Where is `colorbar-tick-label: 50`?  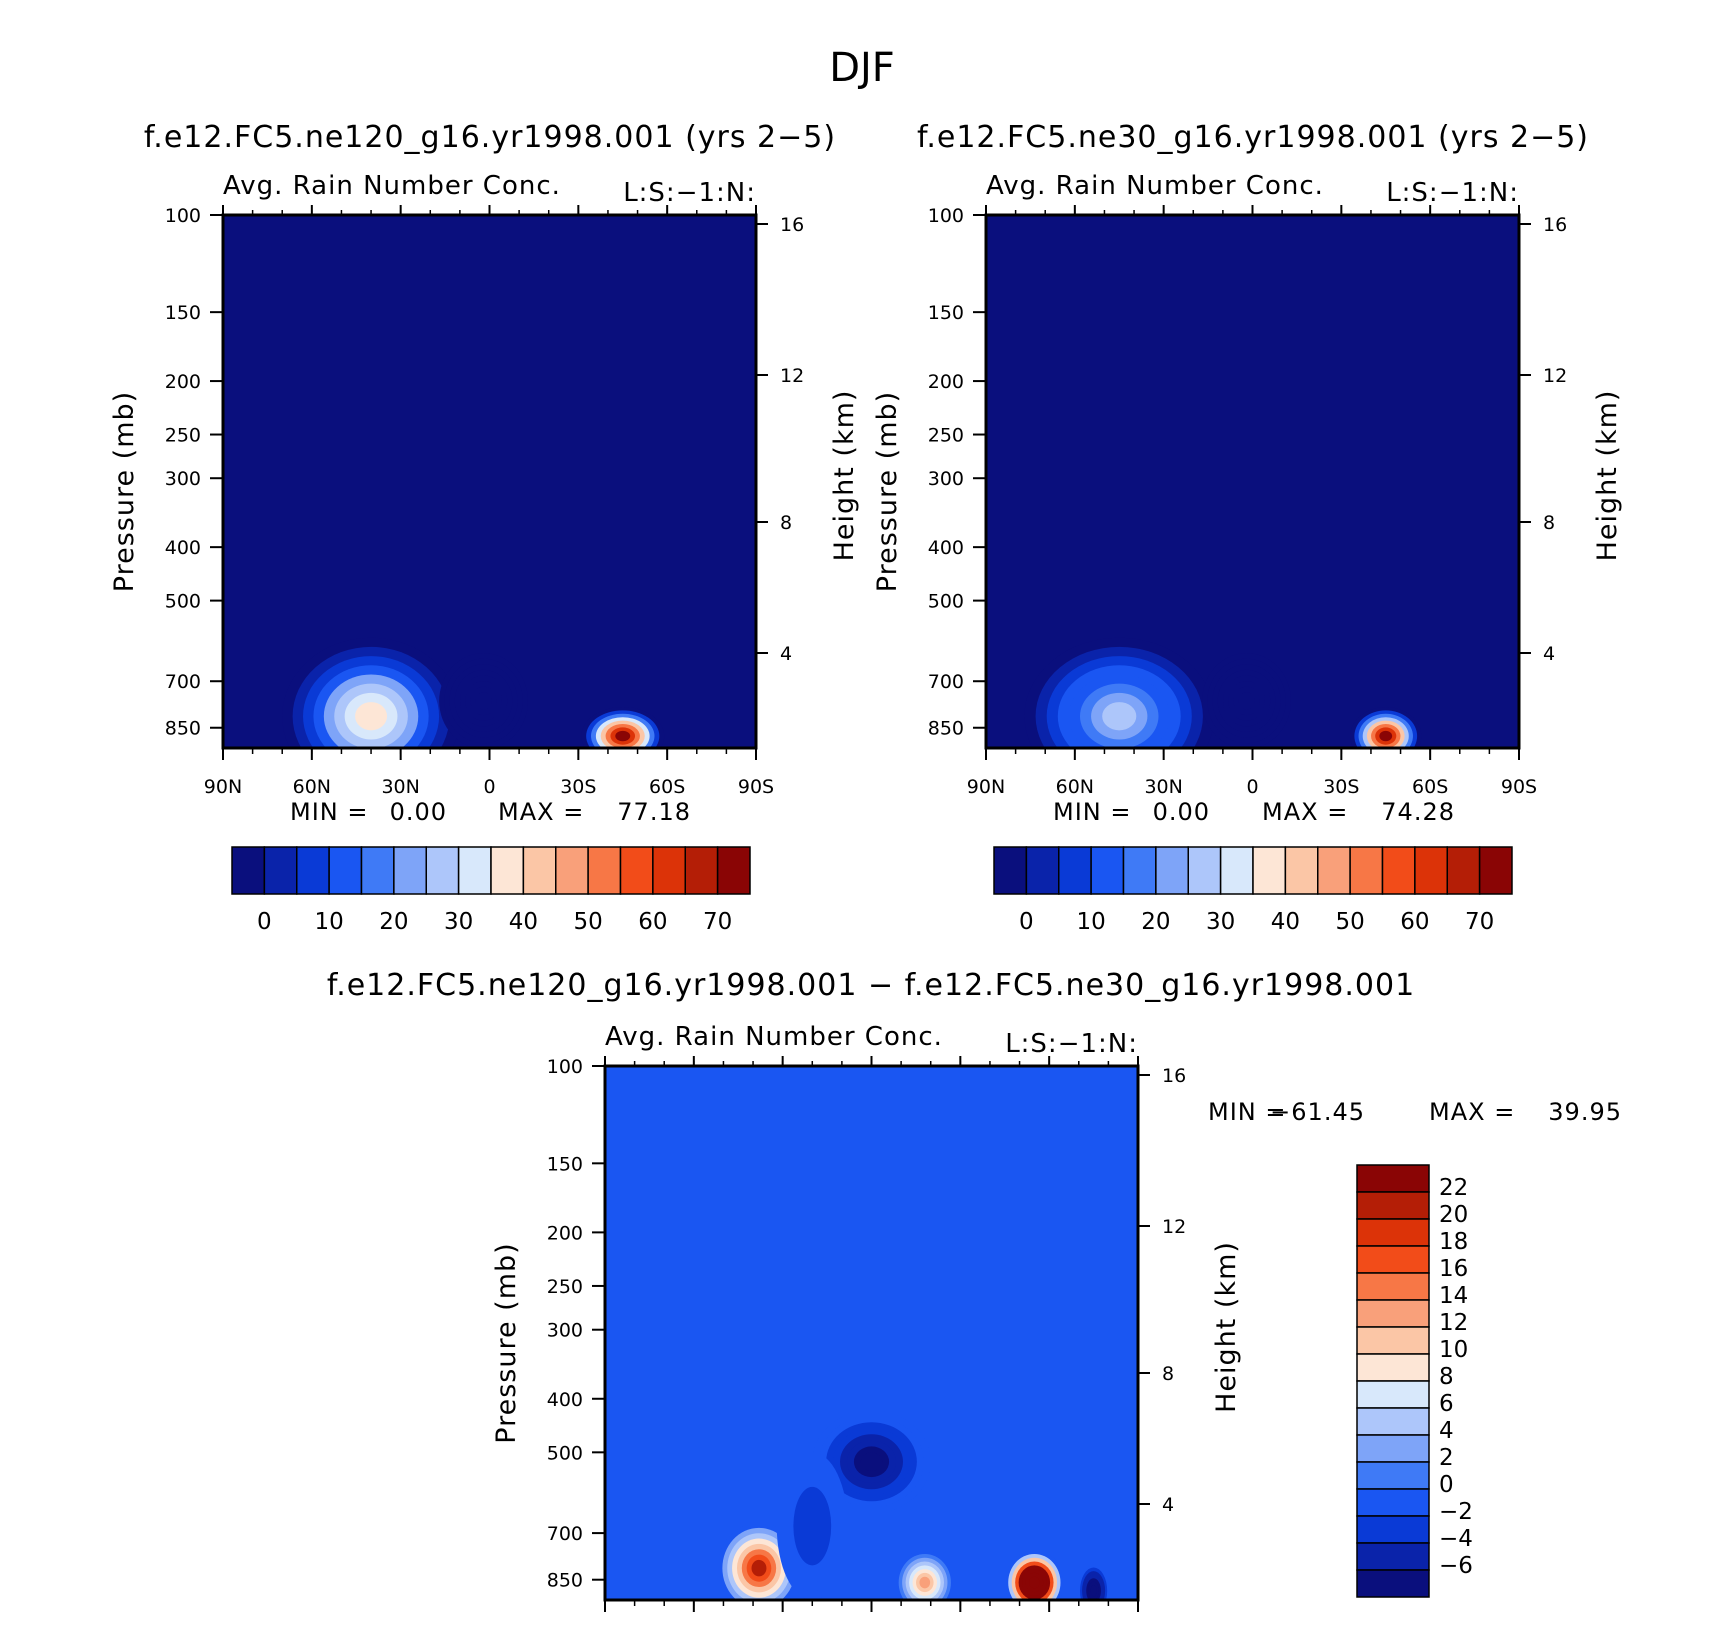 colorbar-tick-label: 50 is located at coordinates (1349, 922).